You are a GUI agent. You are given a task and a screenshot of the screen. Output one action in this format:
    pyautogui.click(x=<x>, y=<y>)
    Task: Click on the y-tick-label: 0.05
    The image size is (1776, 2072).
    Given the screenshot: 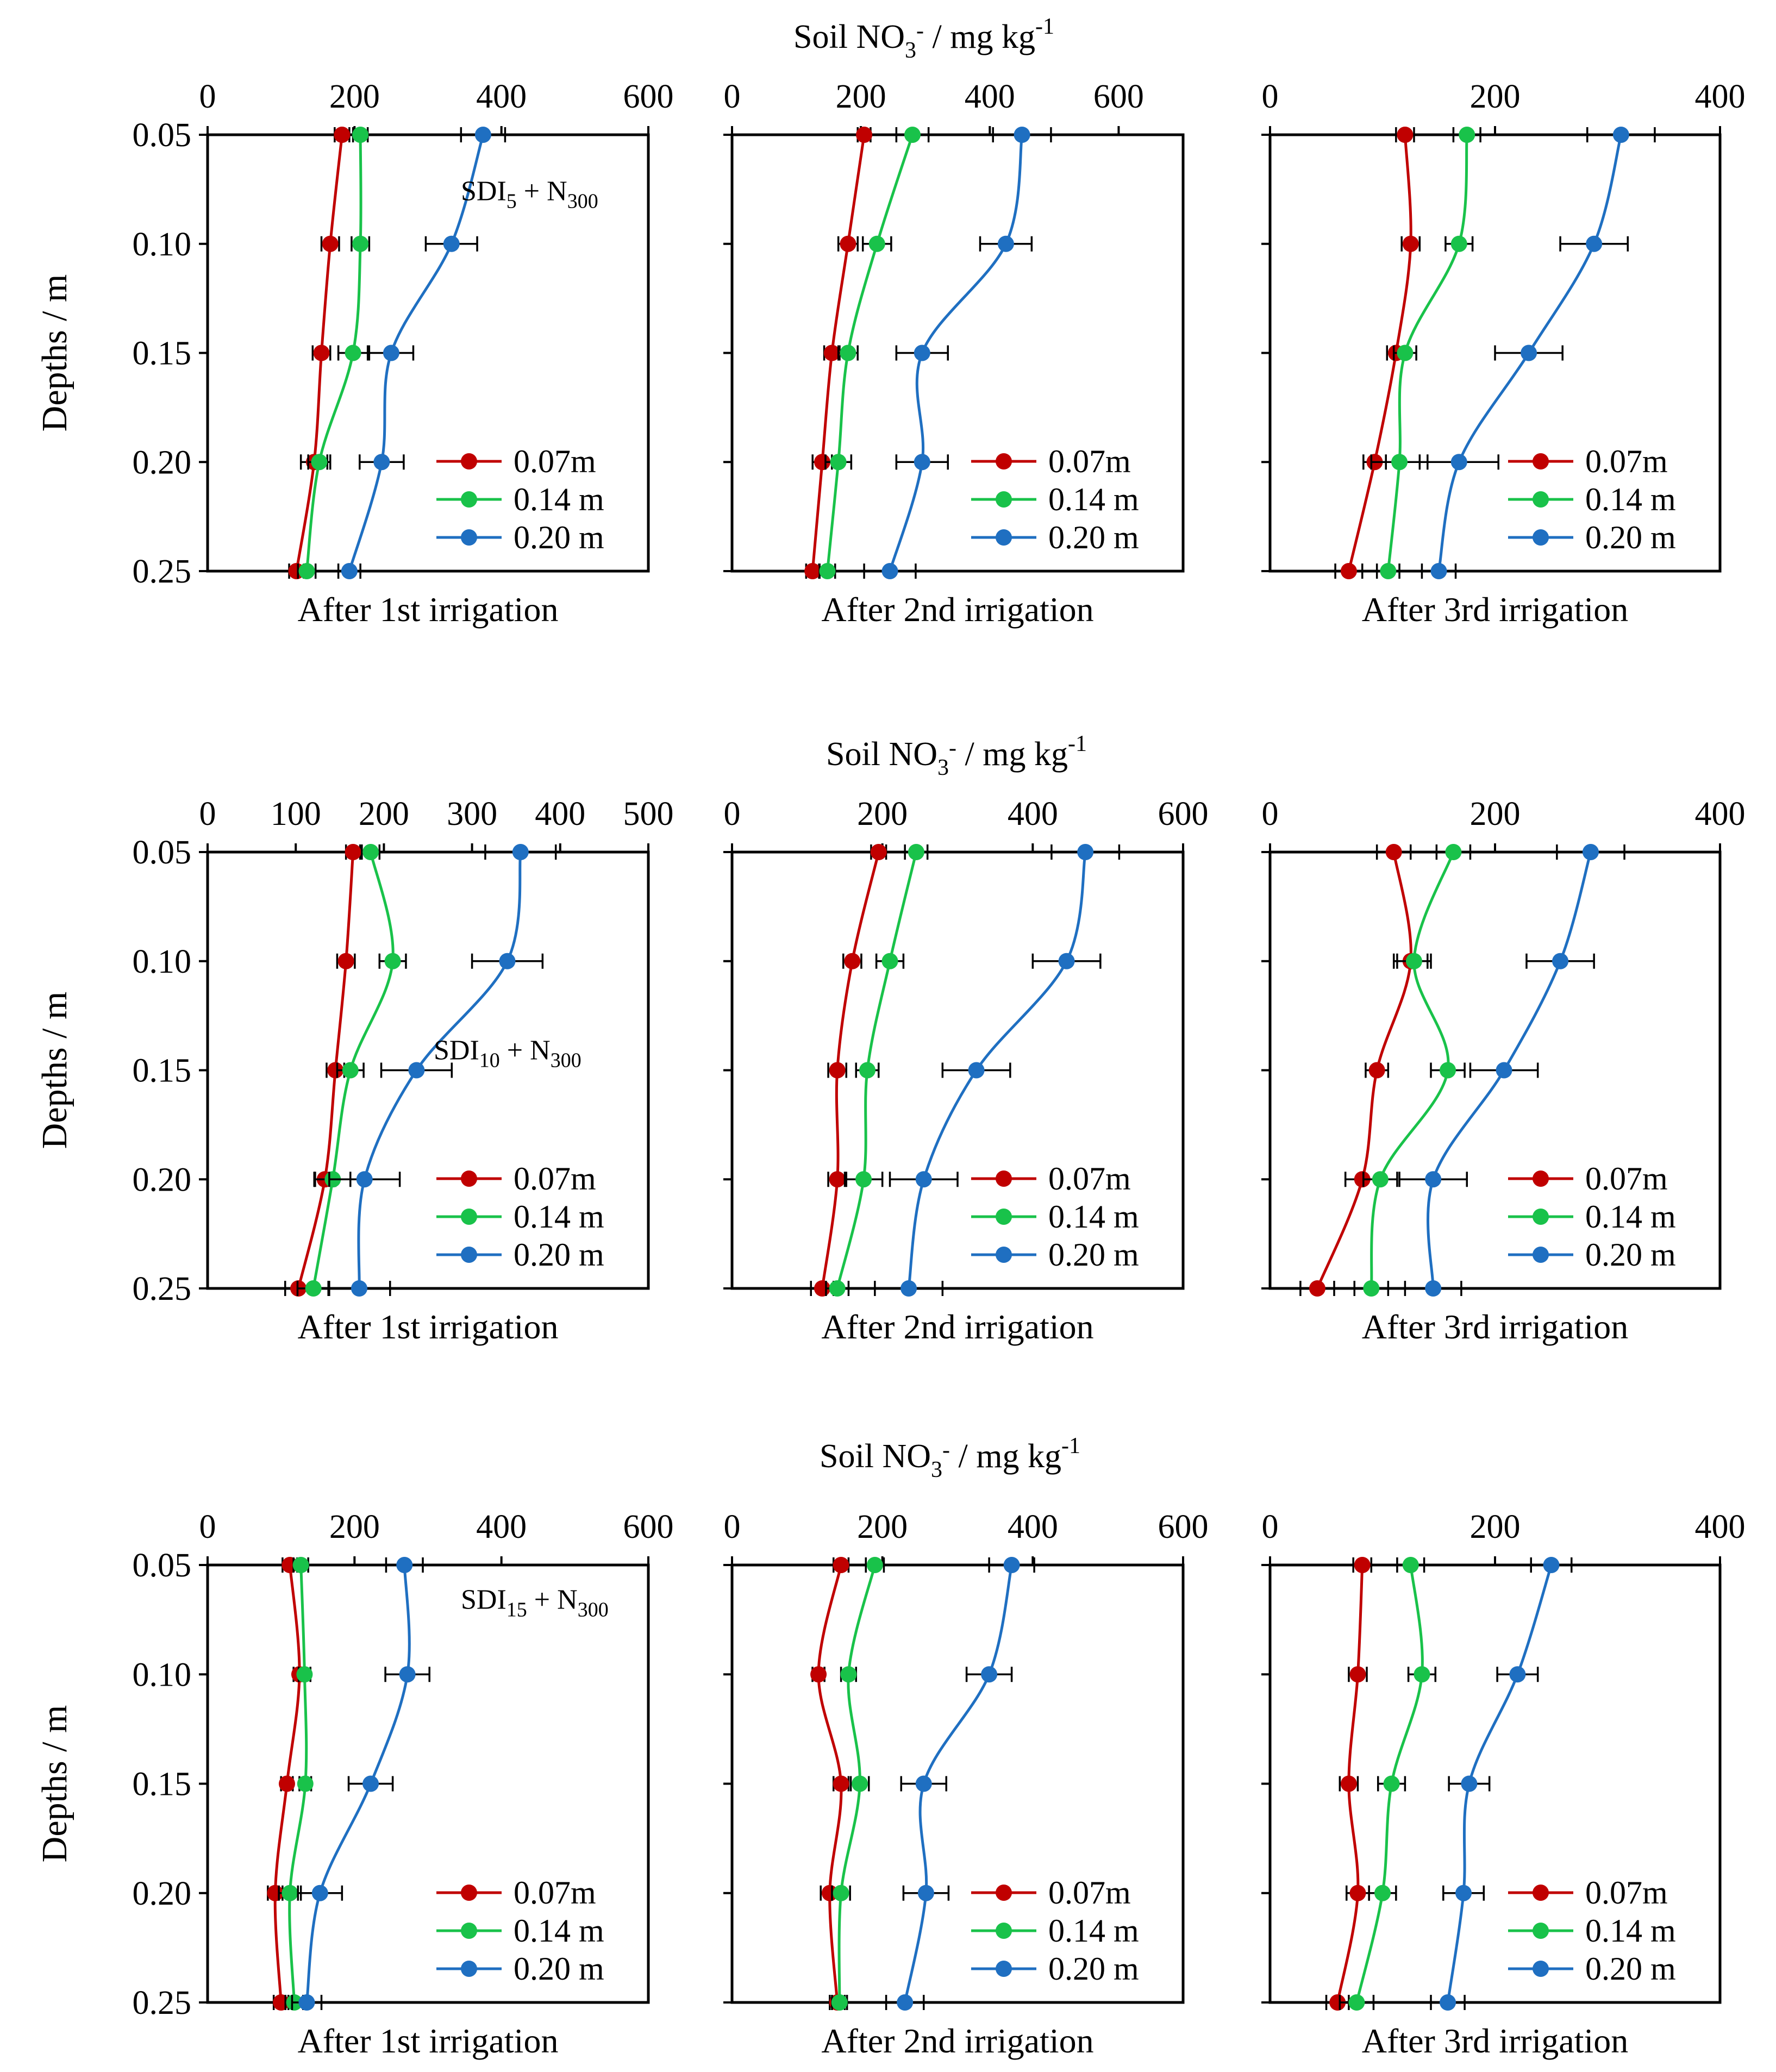 What is the action you would take?
    pyautogui.click(x=163, y=853)
    